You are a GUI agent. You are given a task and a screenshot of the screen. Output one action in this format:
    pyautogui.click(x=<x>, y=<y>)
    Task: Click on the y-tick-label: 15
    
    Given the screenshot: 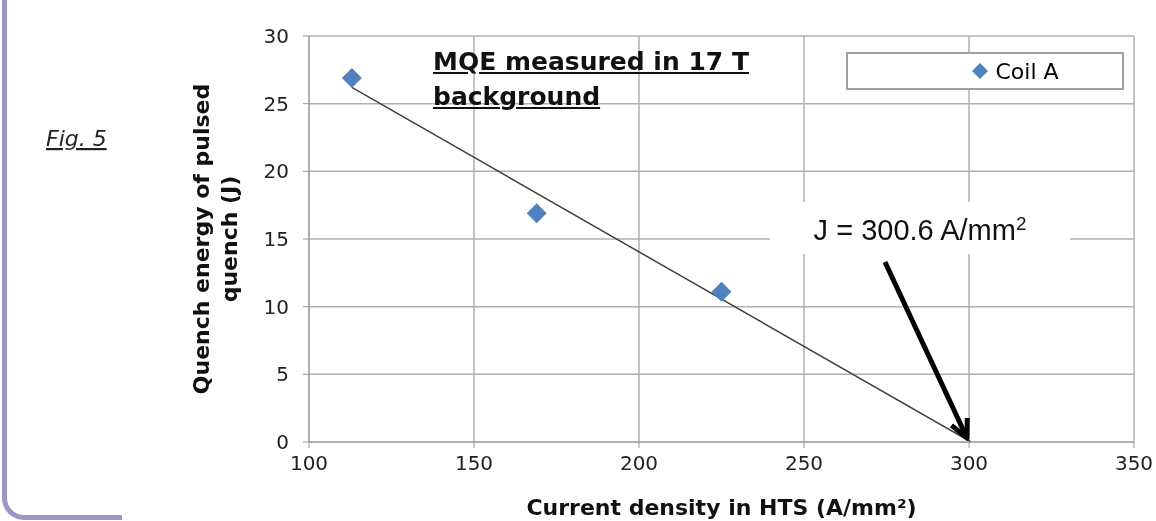 What is the action you would take?
    pyautogui.click(x=276, y=239)
    